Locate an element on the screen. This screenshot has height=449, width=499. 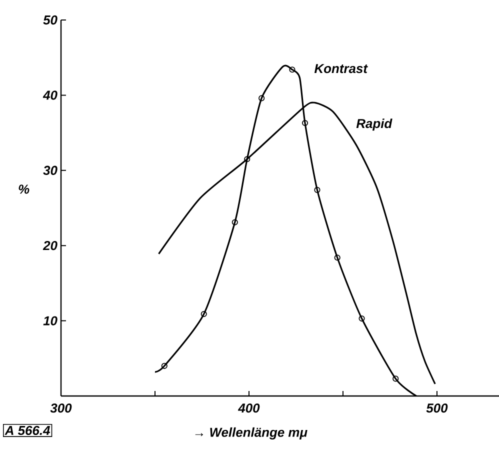
y-tick-label: 20 is located at coordinates (50, 245).